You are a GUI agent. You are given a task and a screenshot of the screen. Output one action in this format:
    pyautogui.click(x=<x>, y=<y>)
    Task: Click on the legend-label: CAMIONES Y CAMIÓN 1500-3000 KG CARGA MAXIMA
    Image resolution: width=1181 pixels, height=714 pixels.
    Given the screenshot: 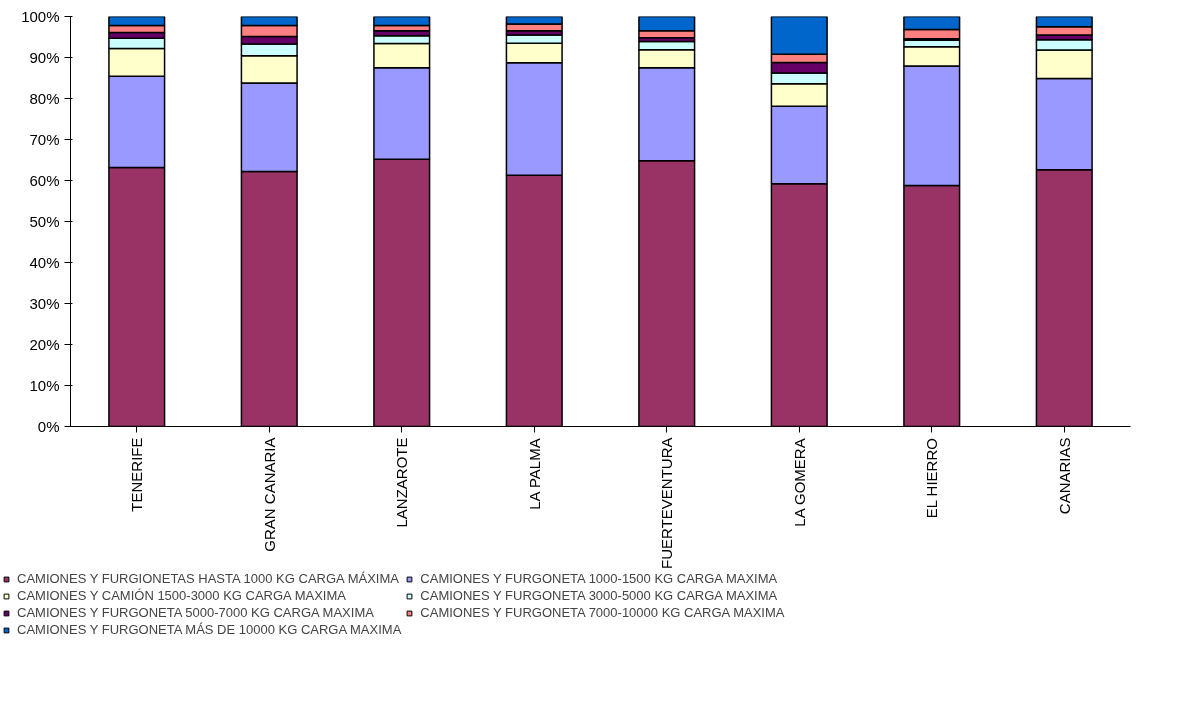 What is the action you would take?
    pyautogui.click(x=181, y=595)
    